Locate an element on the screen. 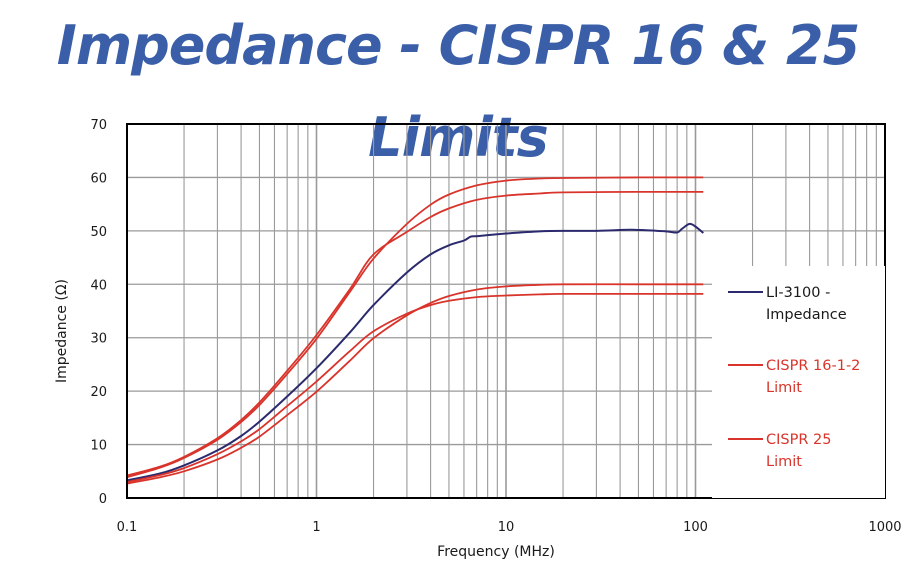 The height and width of the screenshot is (568, 916). y-tick-label: 10 is located at coordinates (98, 446).